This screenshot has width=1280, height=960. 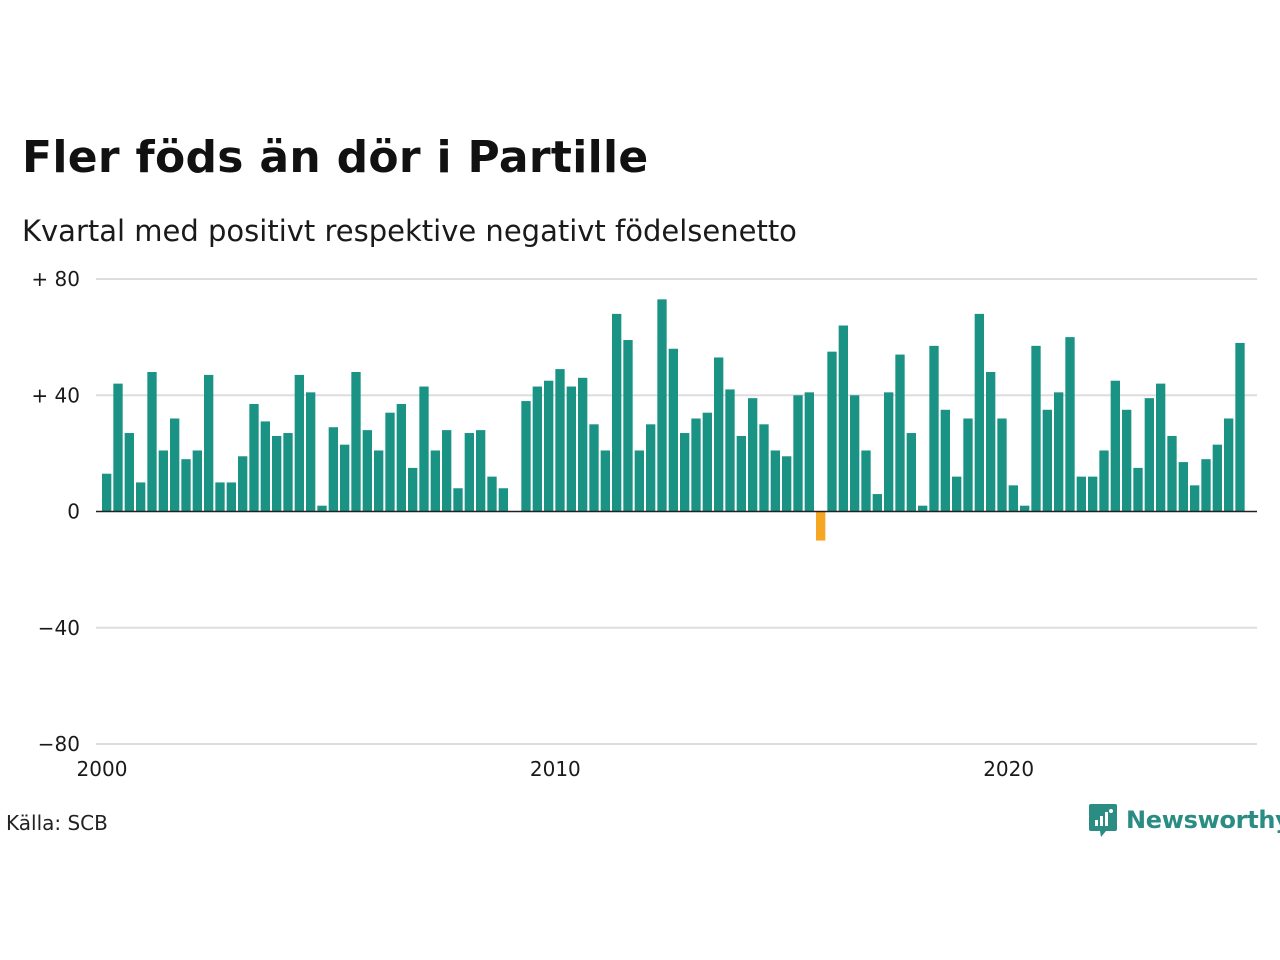 I want to click on y-tick-label: 0, so click(x=73, y=512).